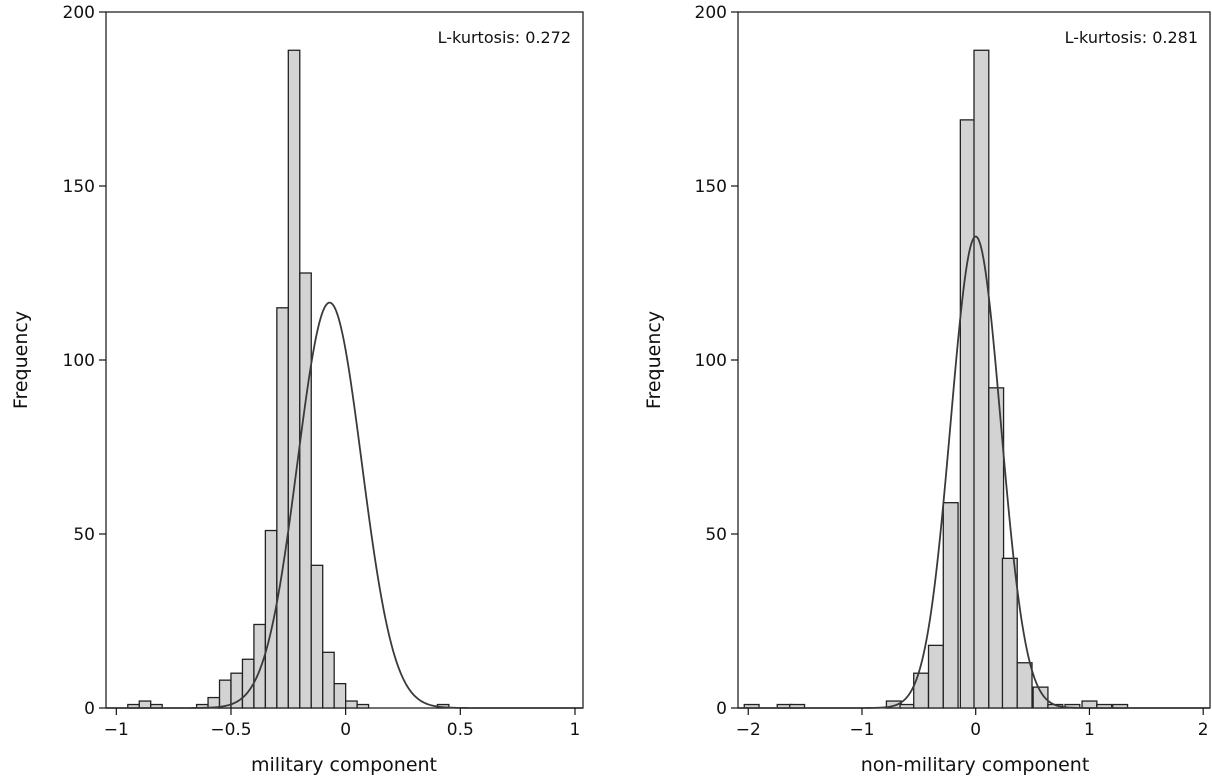 The height and width of the screenshot is (781, 1212). I want to click on x-tick-label: −0.5, so click(230, 730).